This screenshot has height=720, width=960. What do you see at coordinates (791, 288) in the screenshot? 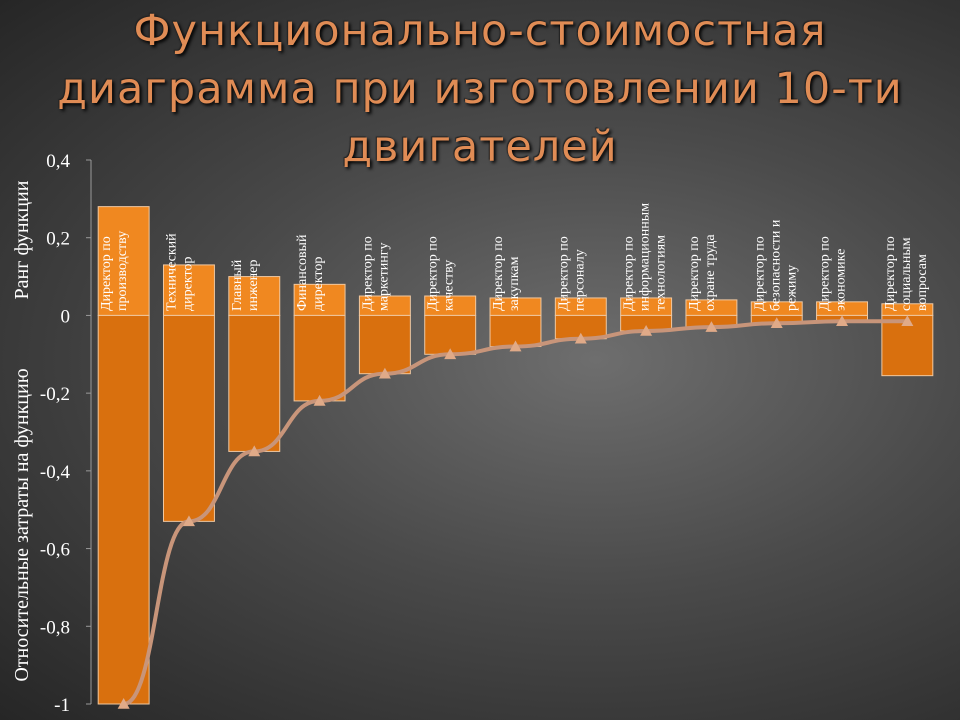
I see `category-label: режиму` at bounding box center [791, 288].